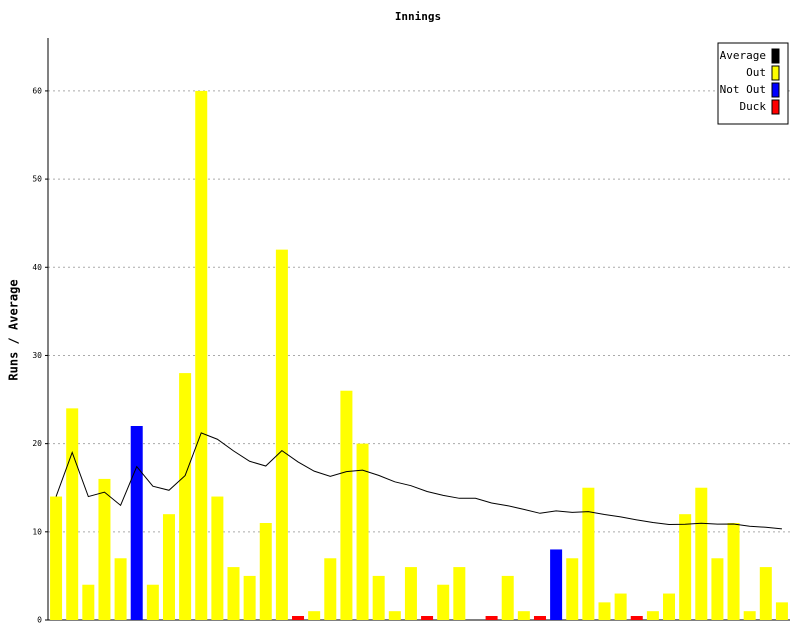 The image size is (800, 640). What do you see at coordinates (37, 355) in the screenshot?
I see `y-tick-label: 30` at bounding box center [37, 355].